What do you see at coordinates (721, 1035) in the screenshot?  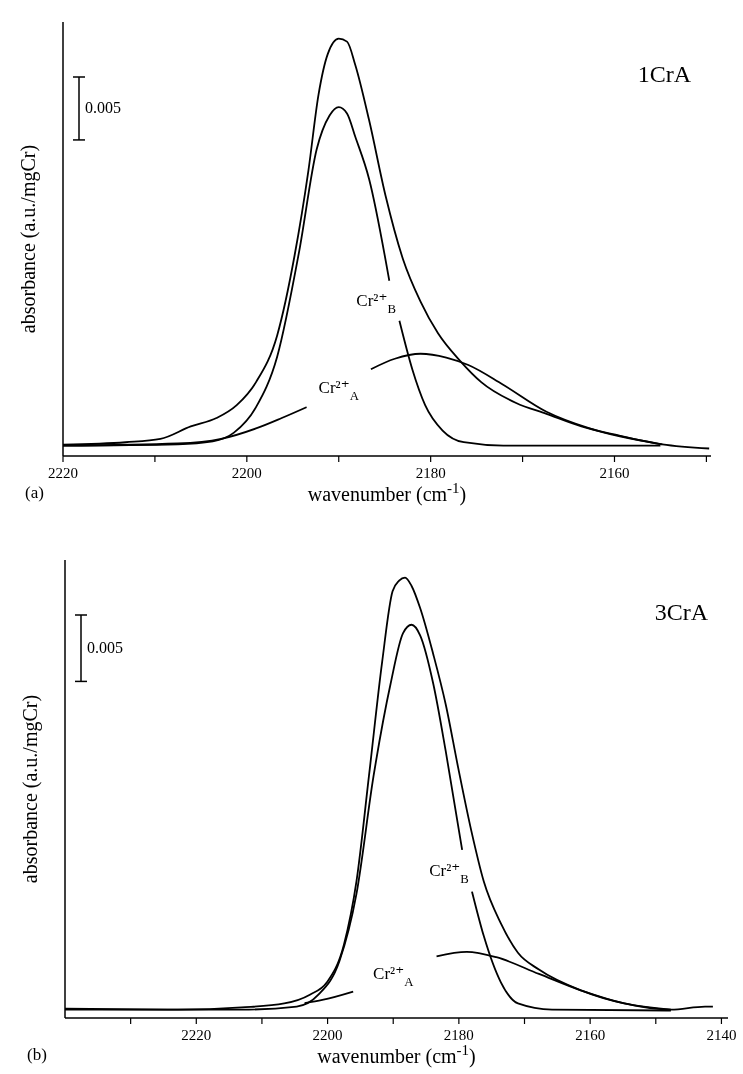 I see `x-tick-label: 2140` at bounding box center [721, 1035].